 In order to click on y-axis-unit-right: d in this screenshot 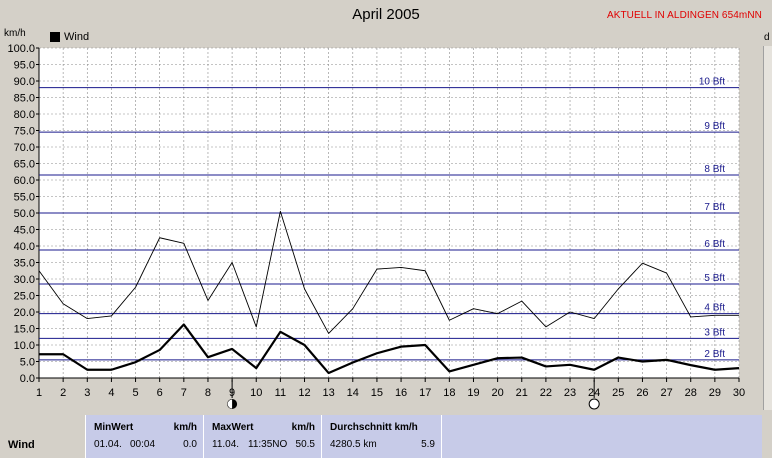, I will do `click(767, 37)`.